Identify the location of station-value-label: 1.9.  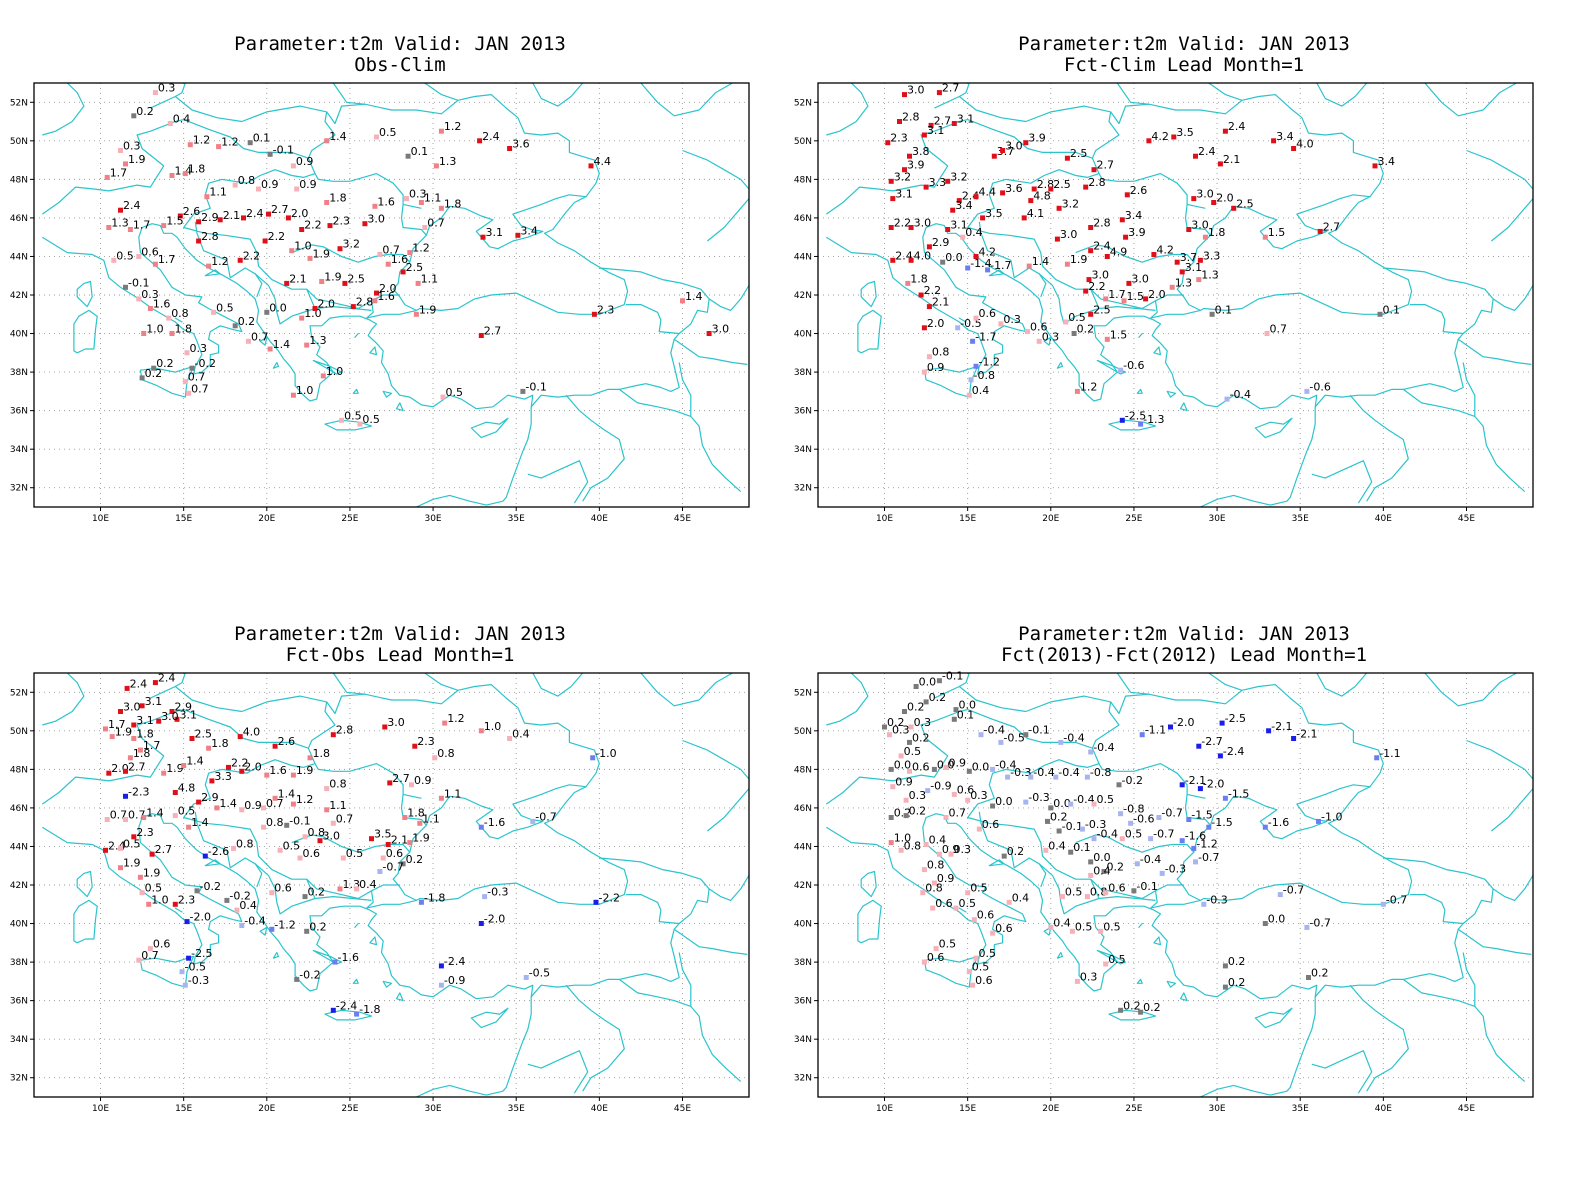
(421, 838).